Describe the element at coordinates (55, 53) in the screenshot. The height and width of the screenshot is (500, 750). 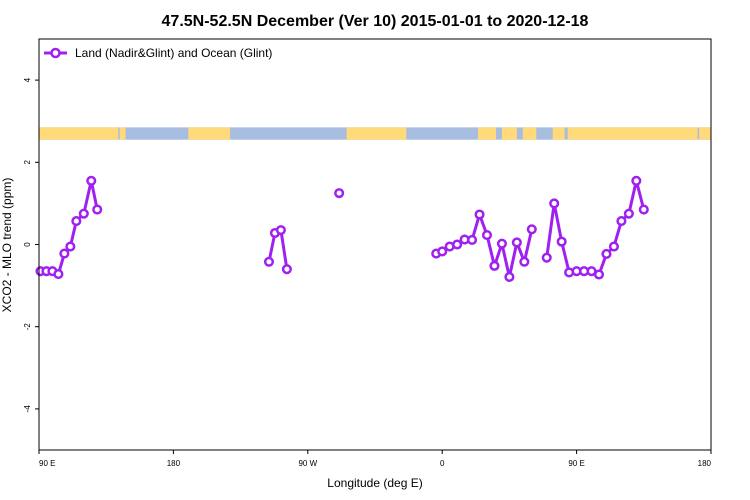
I see `legend-marker-icon` at that location.